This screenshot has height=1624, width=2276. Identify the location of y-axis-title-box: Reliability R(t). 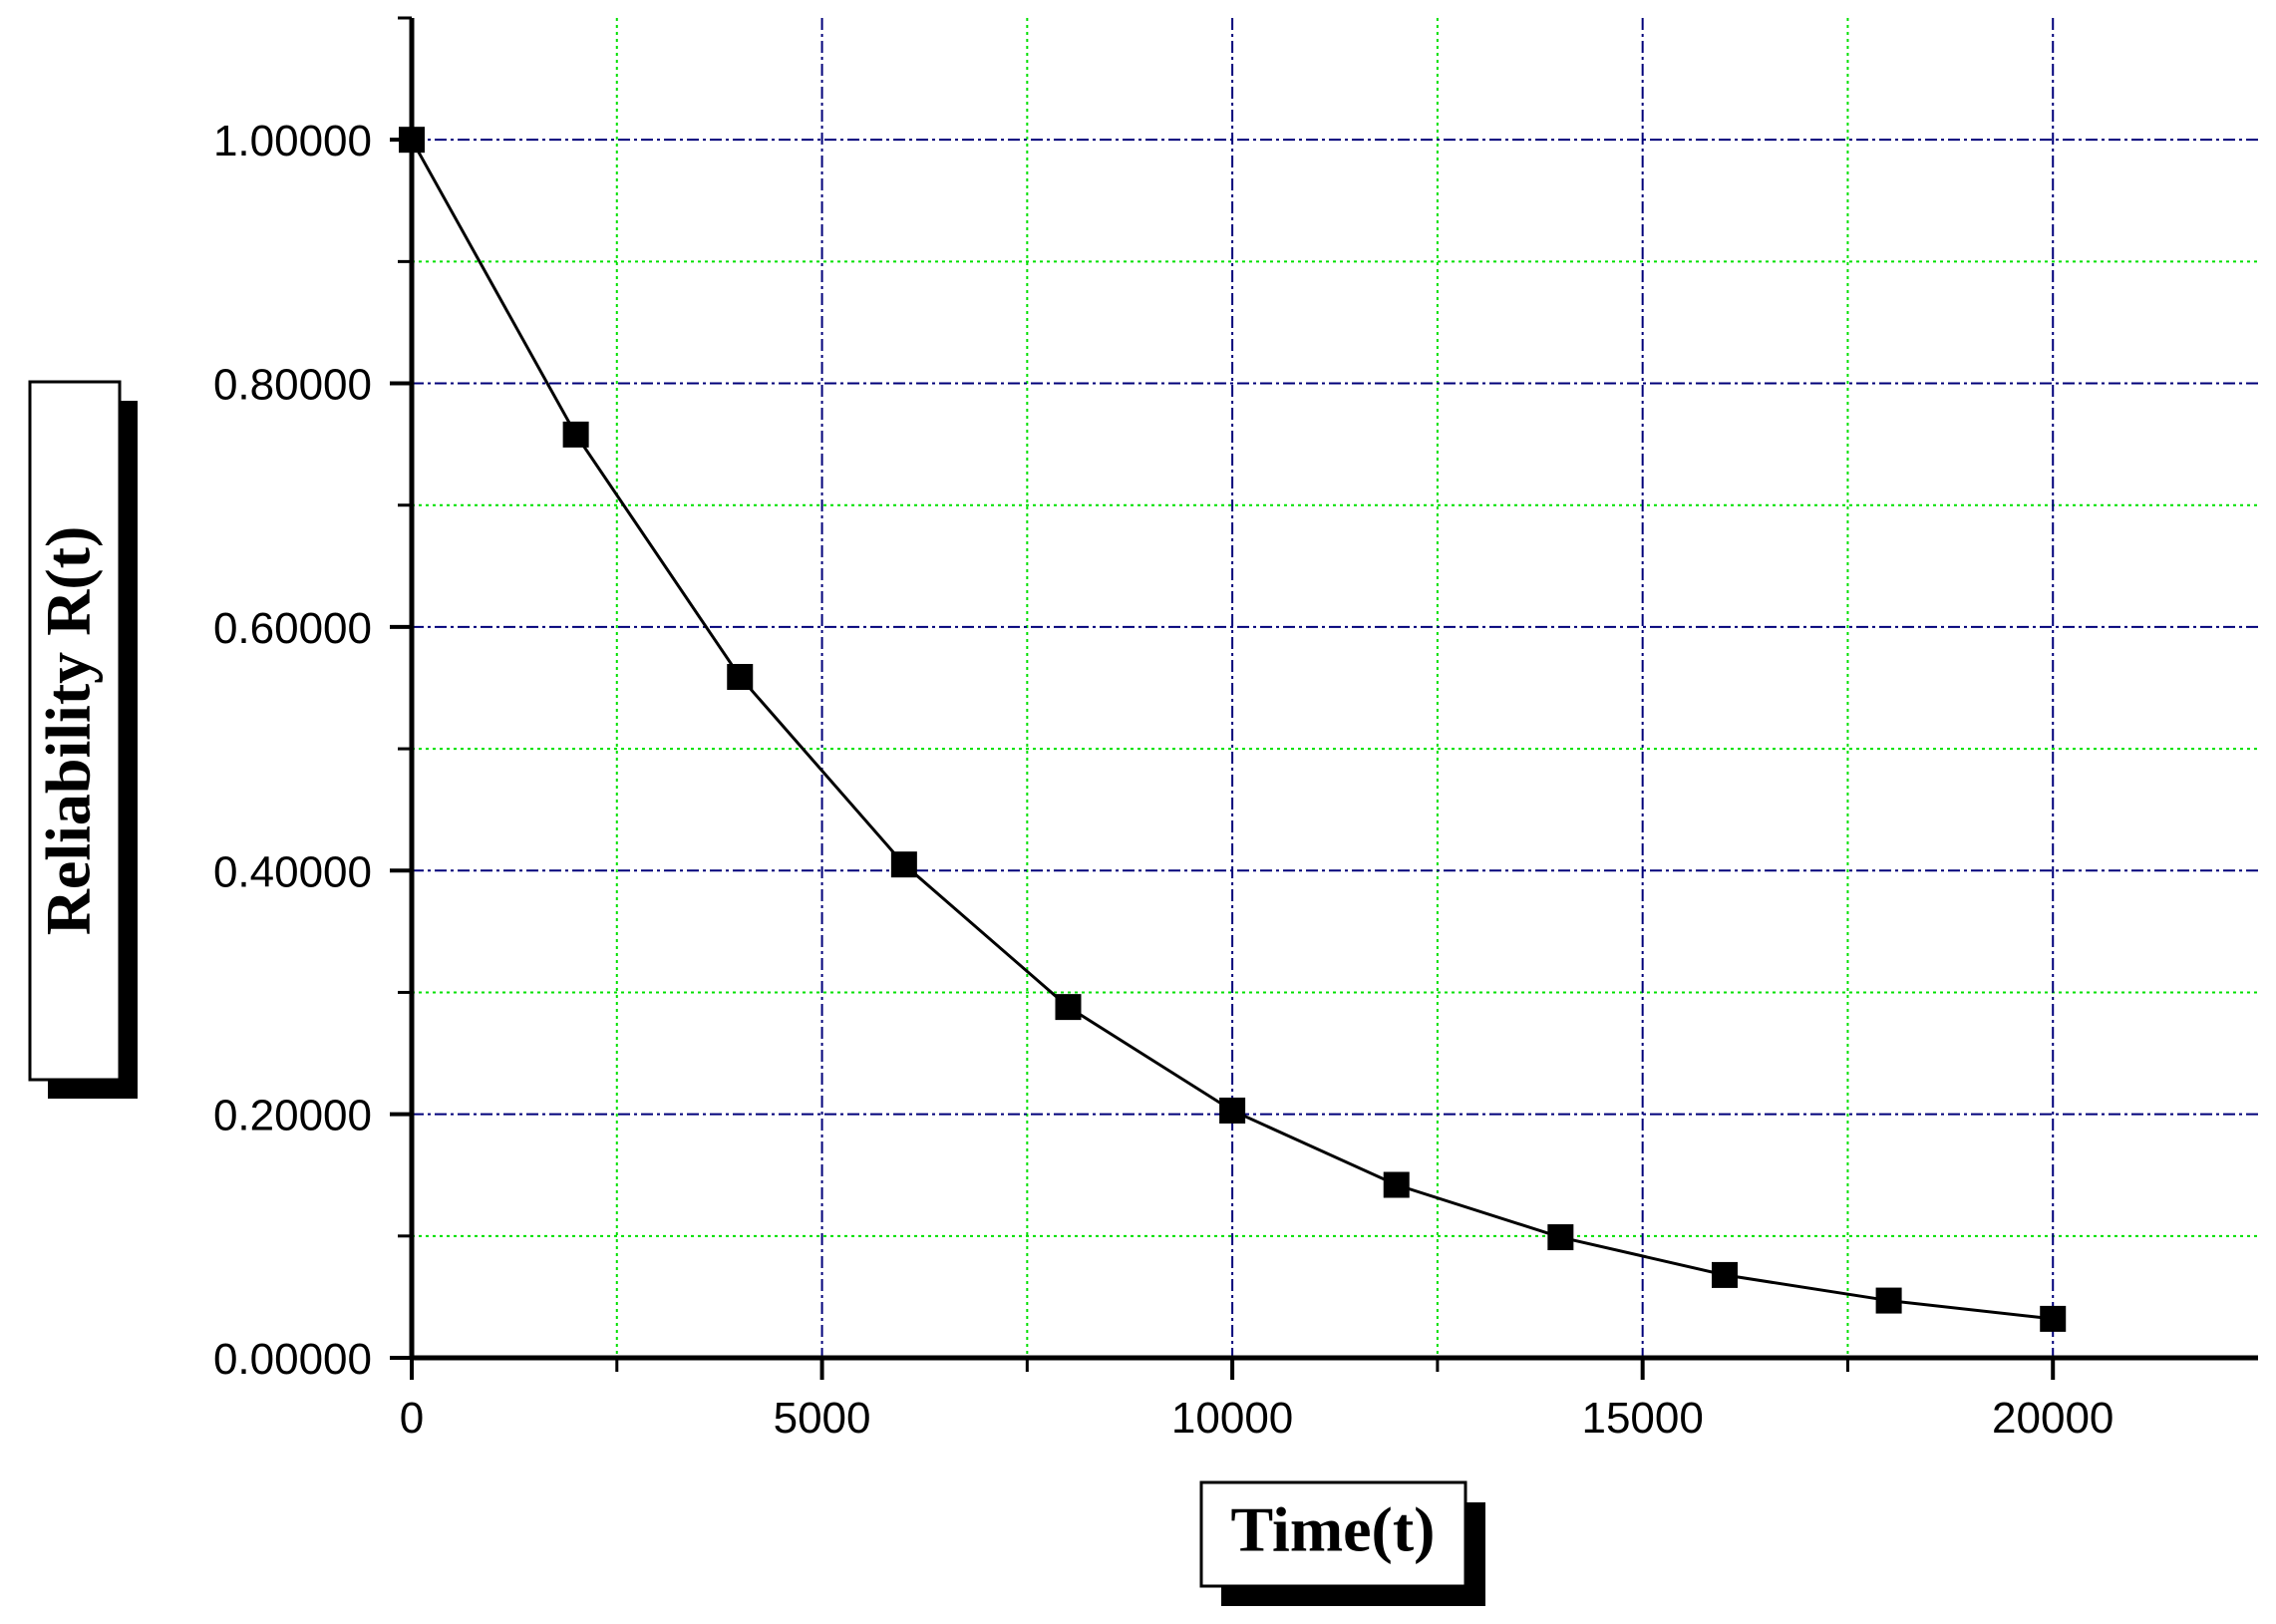
(83, 740).